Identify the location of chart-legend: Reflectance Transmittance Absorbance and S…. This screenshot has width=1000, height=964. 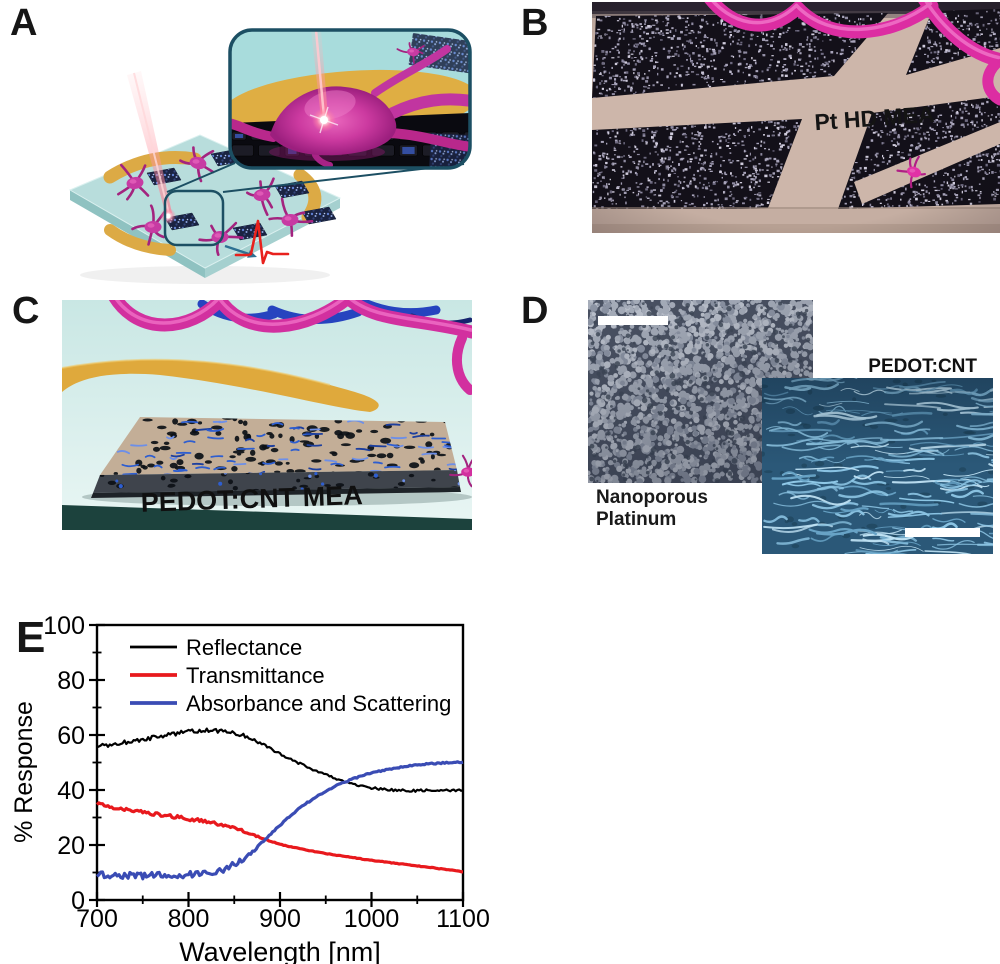
(290, 675).